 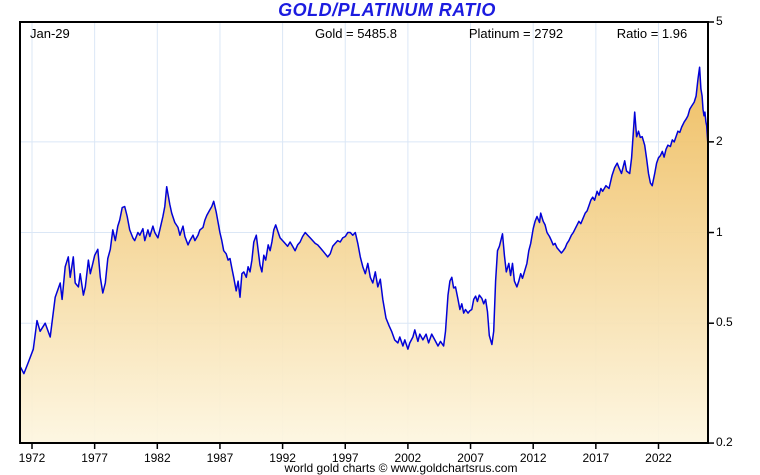 I want to click on y-axis-label: 0.5, so click(x=724, y=322).